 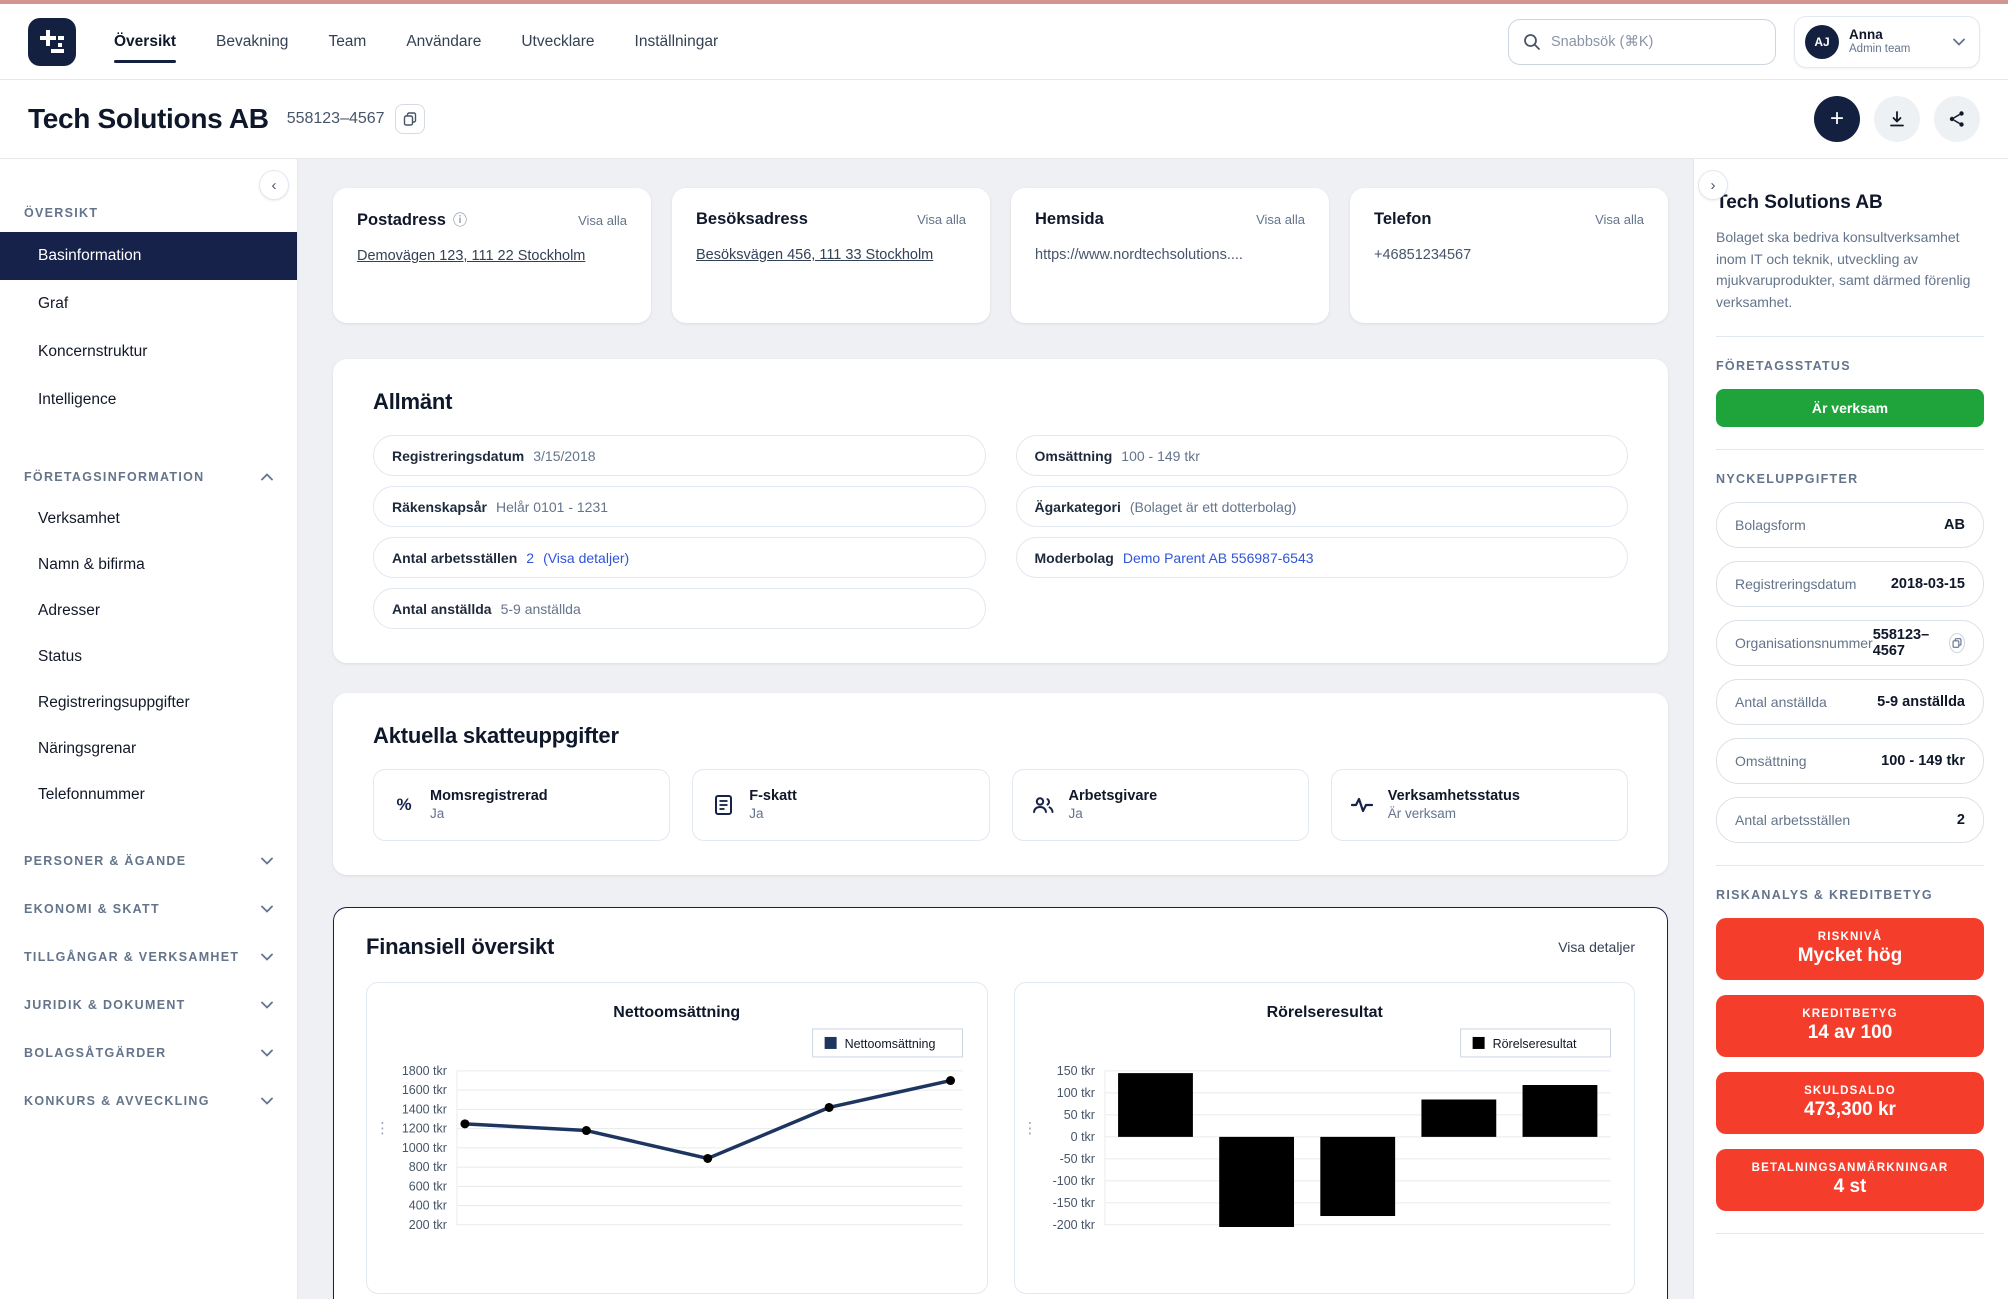 What do you see at coordinates (1887, 41) in the screenshot?
I see `user-menu: AJ Anna Admin team` at bounding box center [1887, 41].